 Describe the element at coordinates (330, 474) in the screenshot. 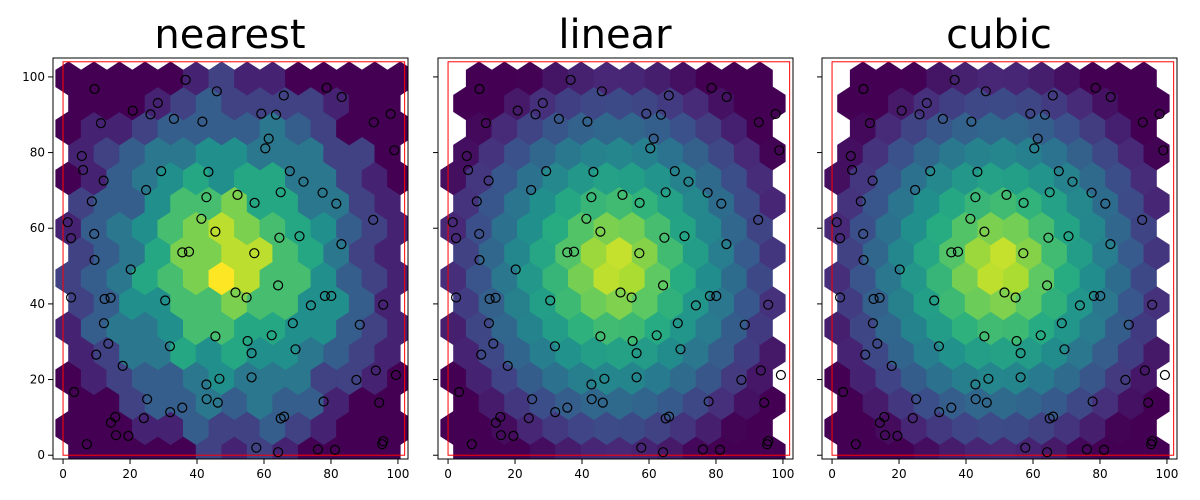

I see `x-tick-label: 80` at that location.